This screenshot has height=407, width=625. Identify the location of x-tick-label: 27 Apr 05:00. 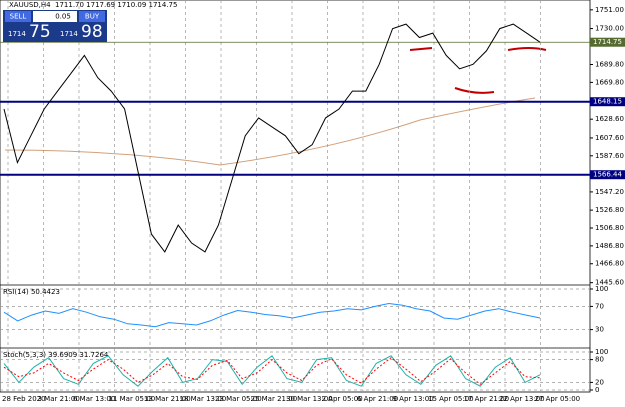
(558, 399).